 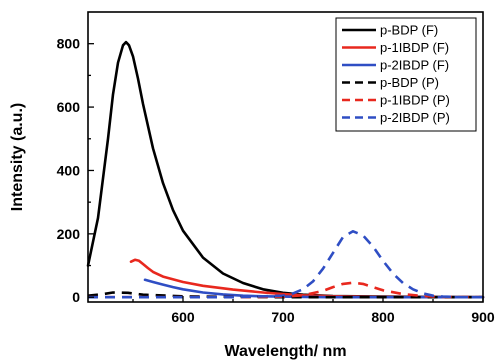 What do you see at coordinates (383, 317) in the screenshot?
I see `x-tick-label: 800` at bounding box center [383, 317].